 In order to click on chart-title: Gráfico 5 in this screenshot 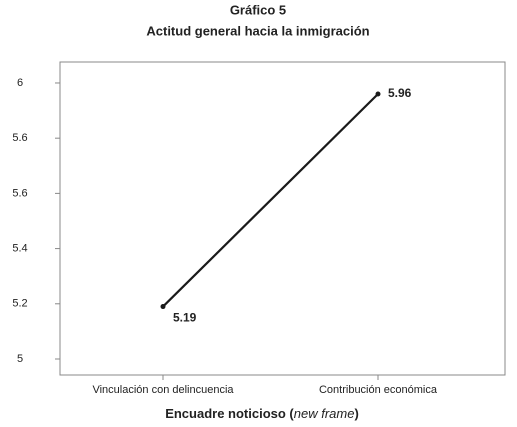, I will do `click(258, 9)`.